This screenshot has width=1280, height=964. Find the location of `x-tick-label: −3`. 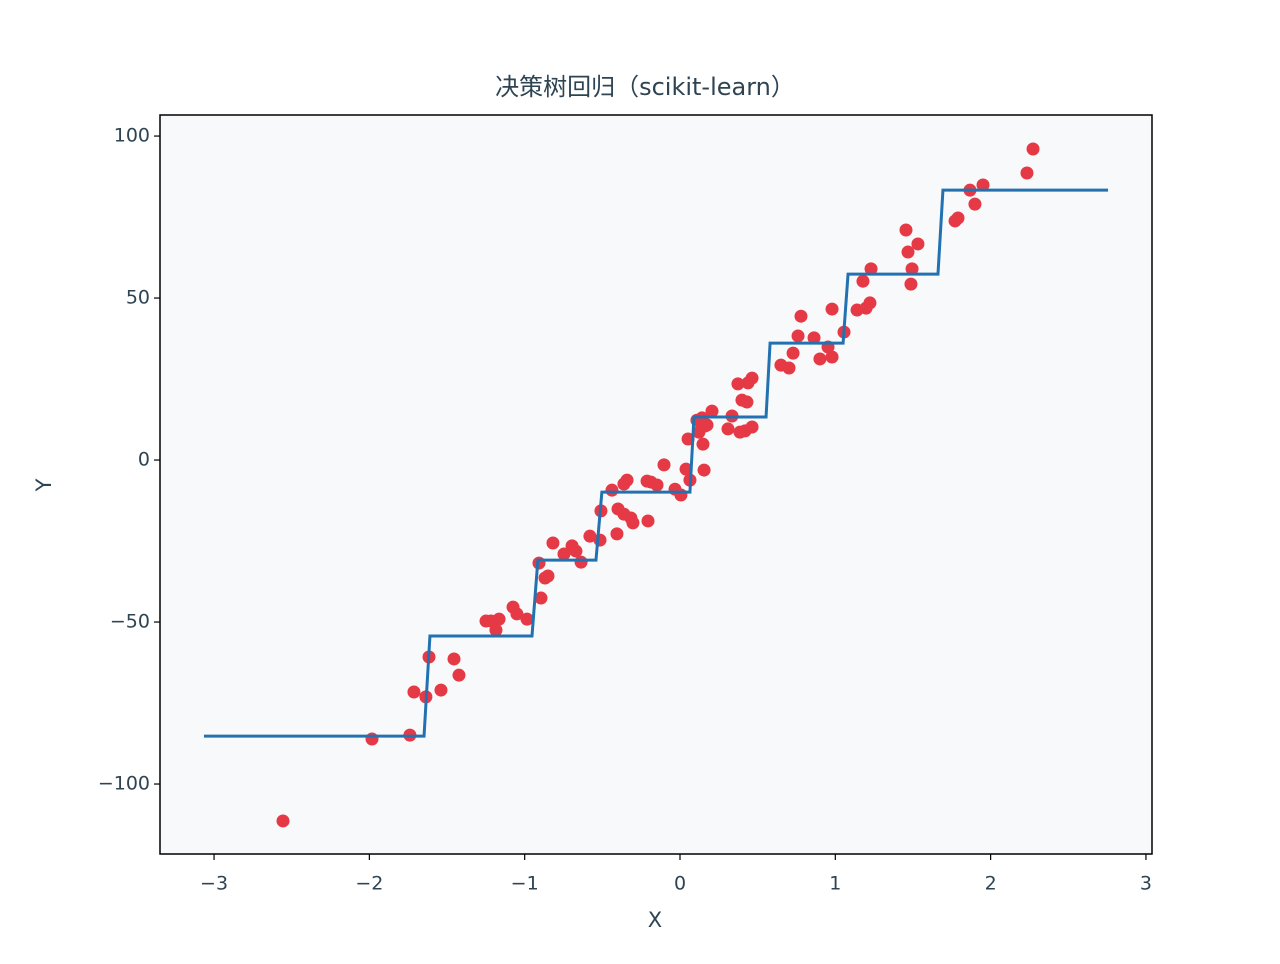

x-tick-label: −3 is located at coordinates (214, 884).